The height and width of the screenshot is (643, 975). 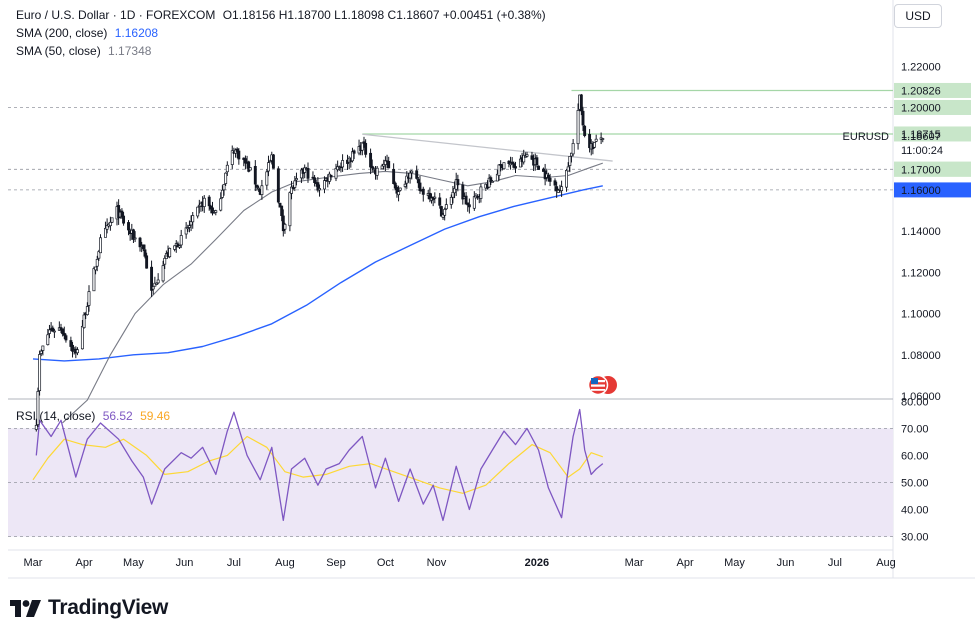 I want to click on symbol-price-name: EURUSD, so click(x=866, y=137).